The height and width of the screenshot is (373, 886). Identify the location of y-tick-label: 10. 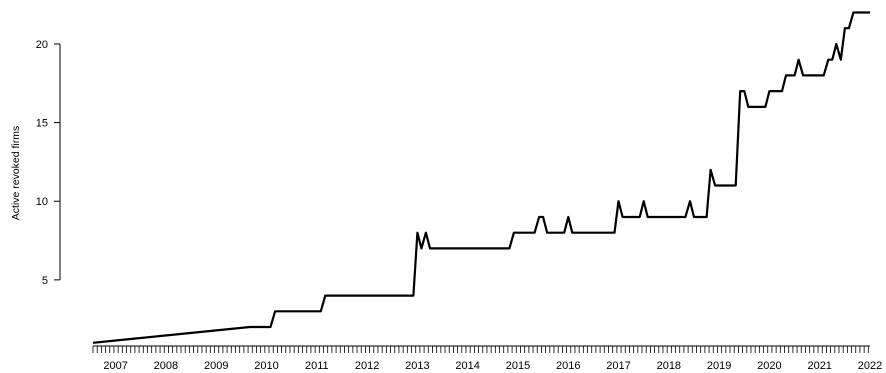
(42, 202).